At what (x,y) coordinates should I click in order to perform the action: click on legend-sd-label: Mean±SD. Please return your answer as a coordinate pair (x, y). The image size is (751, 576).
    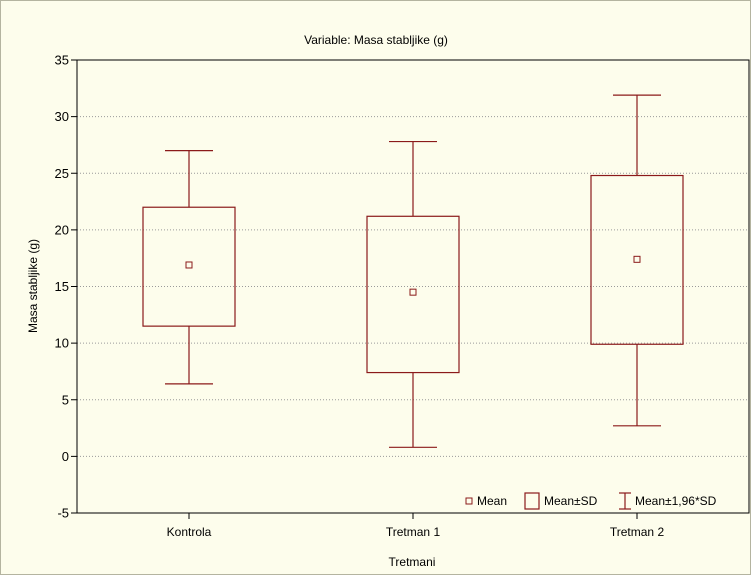
    Looking at the image, I should click on (571, 501).